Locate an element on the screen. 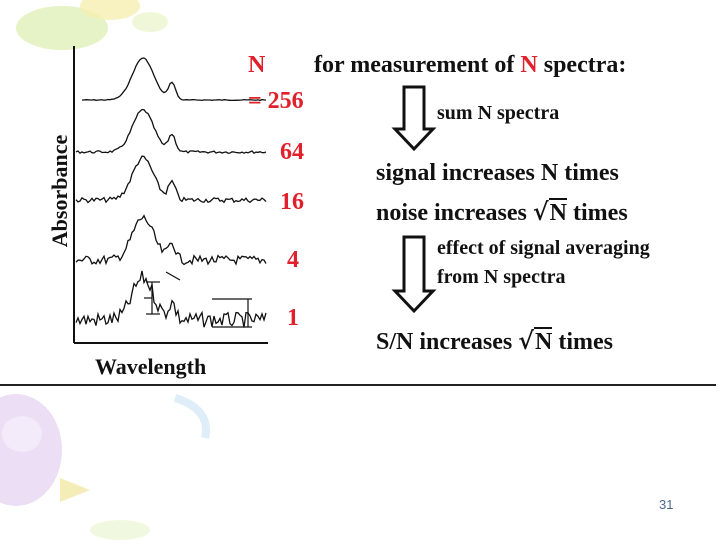  sn-result: S/N increases √N times is located at coordinates (494, 340).